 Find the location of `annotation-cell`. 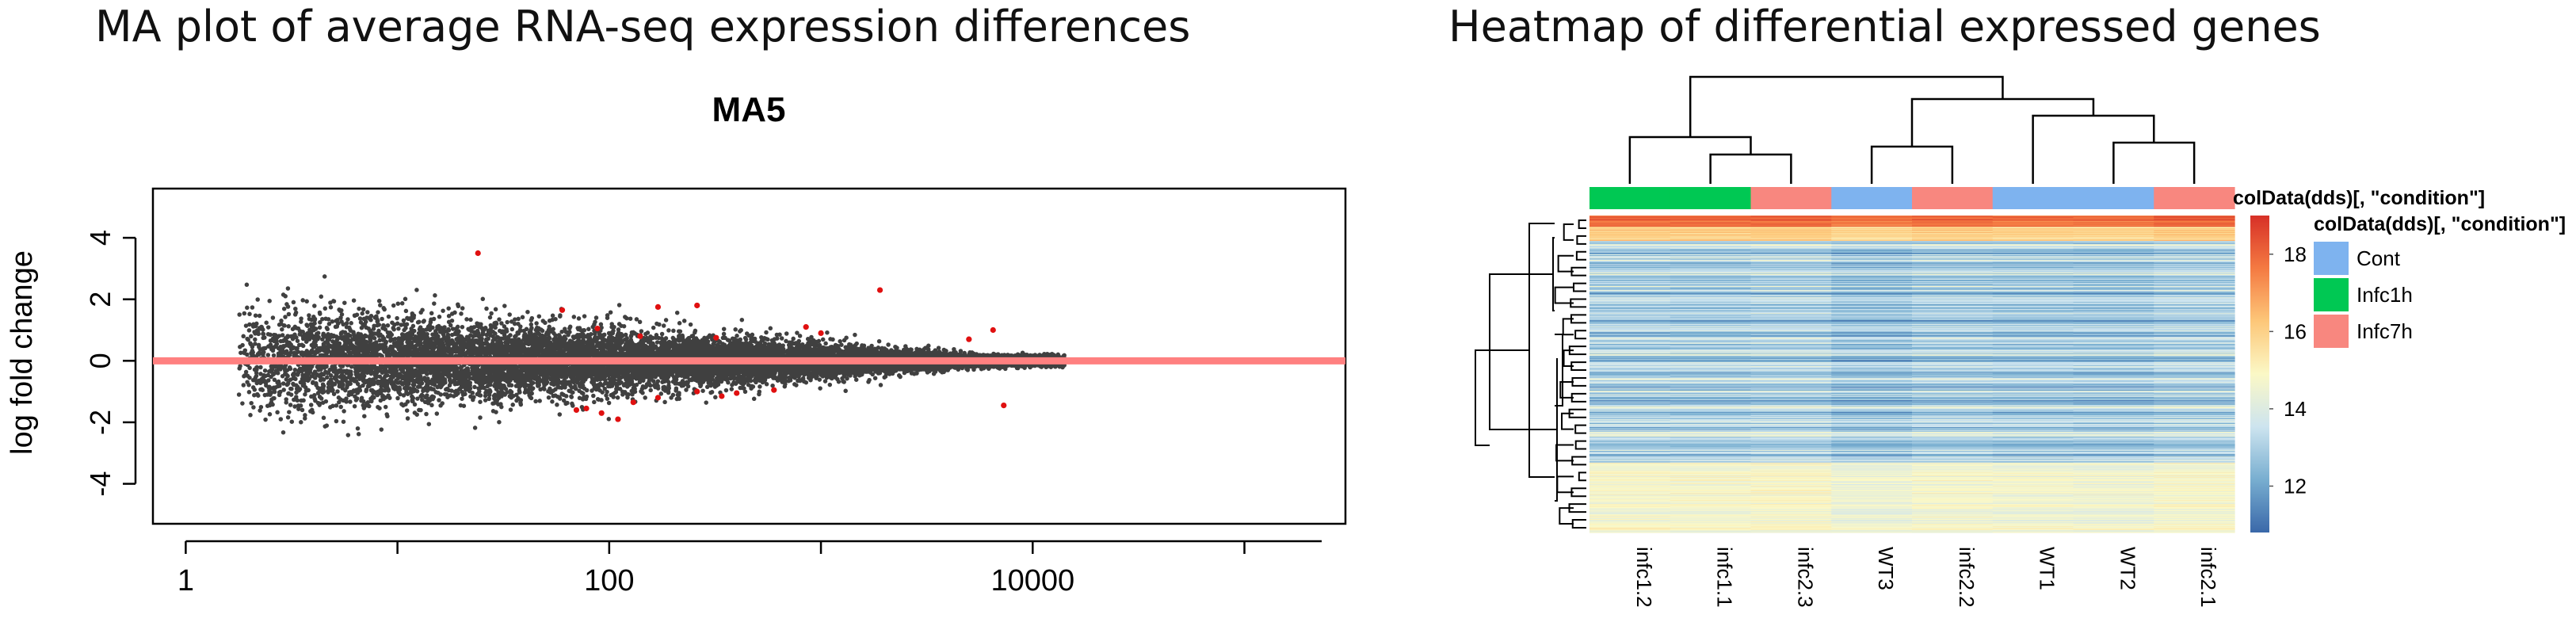

annotation-cell is located at coordinates (2113, 198).